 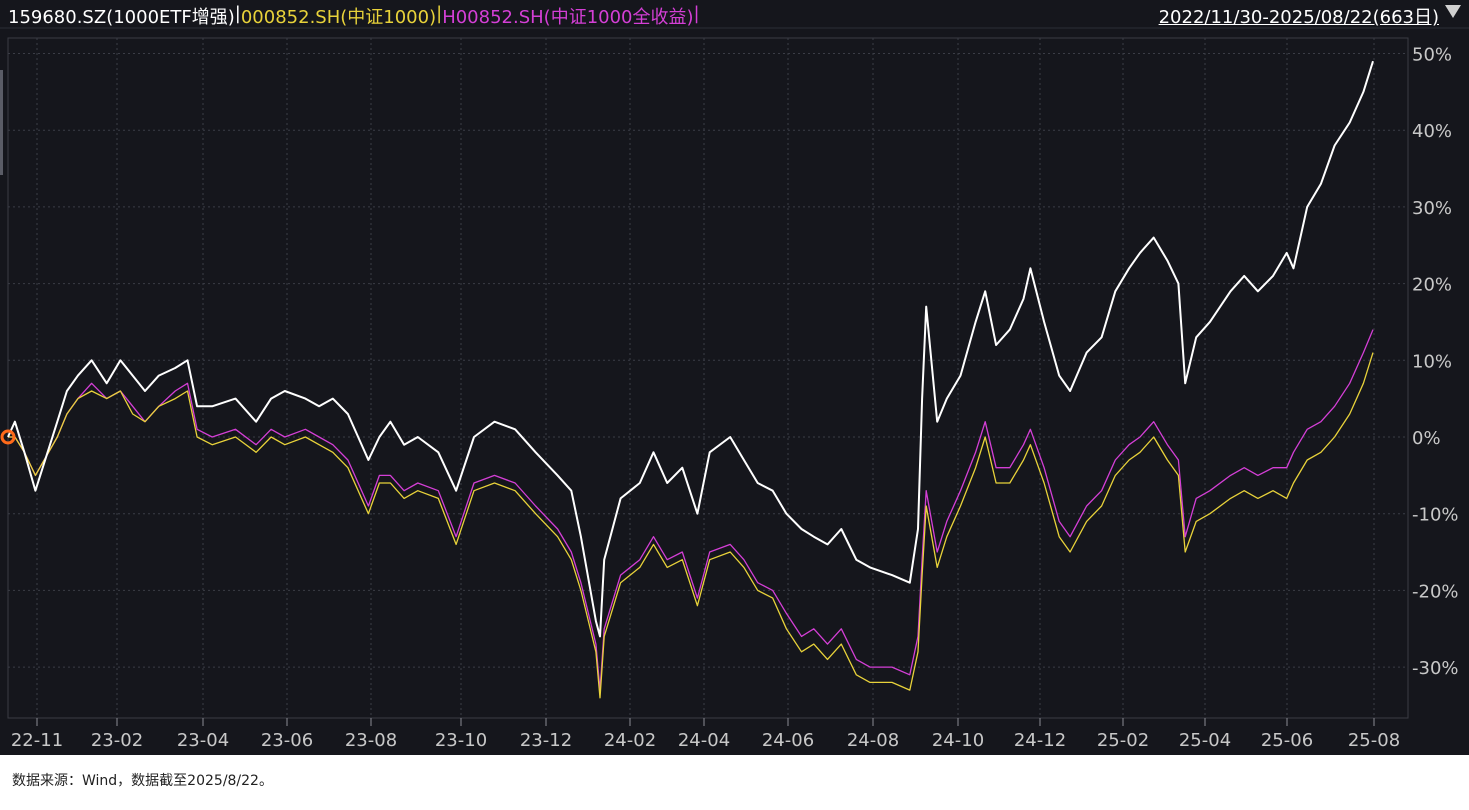 What do you see at coordinates (1432, 285) in the screenshot?
I see `y-tick-label: 20%` at bounding box center [1432, 285].